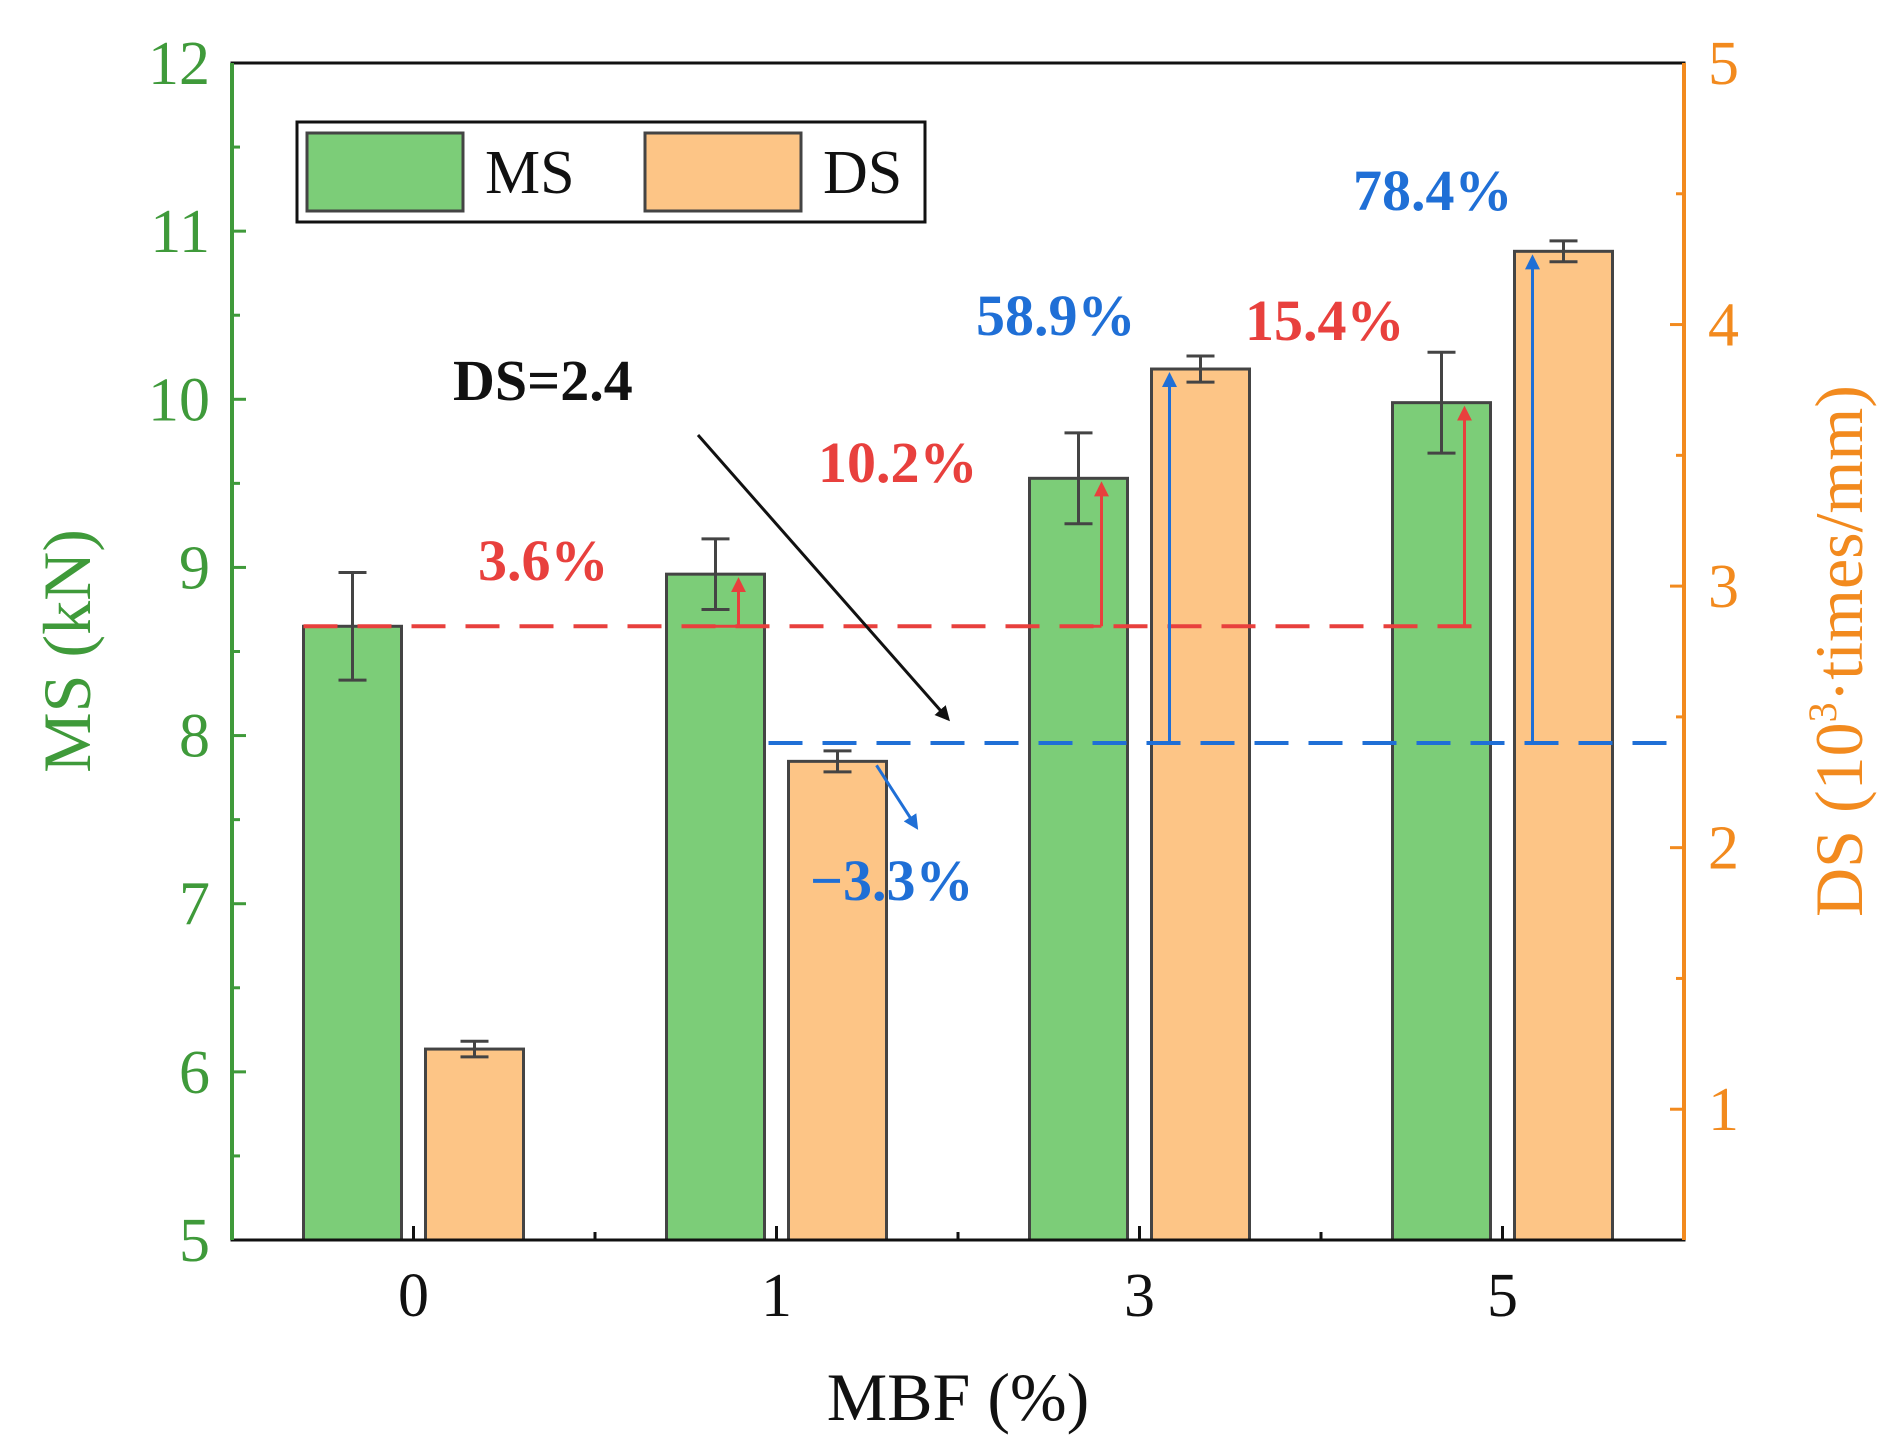  Describe the element at coordinates (776, 1296) in the screenshot. I see `x-tick-label: 1` at that location.